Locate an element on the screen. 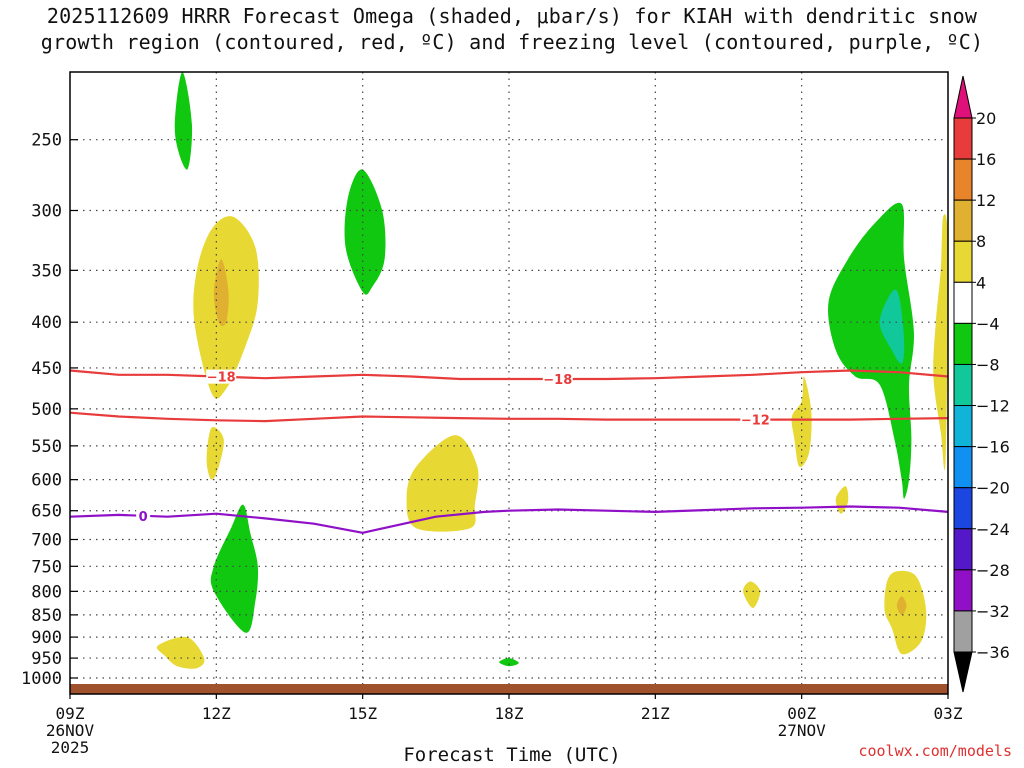 The height and width of the screenshot is (768, 1024). ground-surface is located at coordinates (509, 689).